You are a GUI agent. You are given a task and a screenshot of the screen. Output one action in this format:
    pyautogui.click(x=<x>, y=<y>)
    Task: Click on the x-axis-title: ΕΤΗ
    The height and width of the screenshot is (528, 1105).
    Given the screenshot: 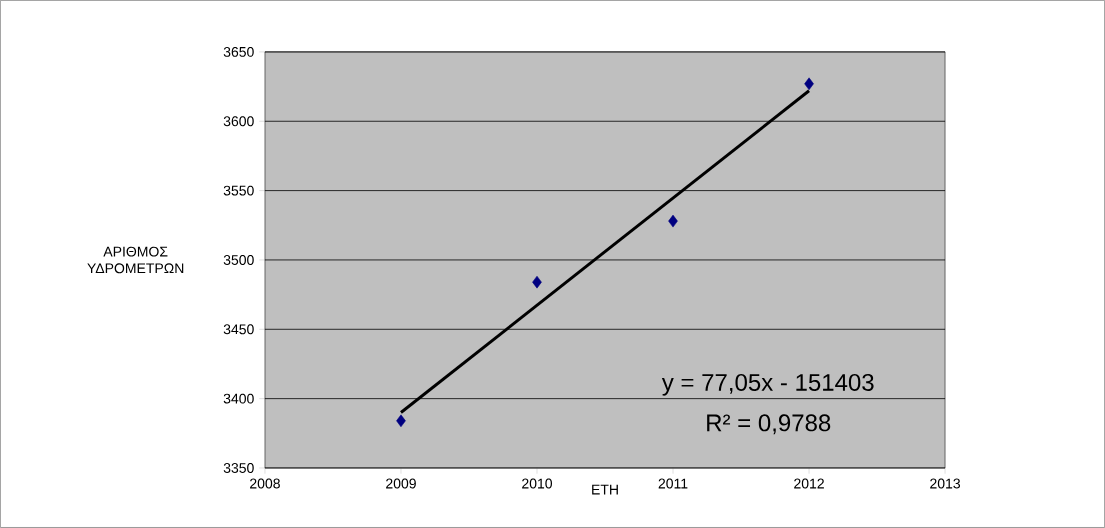 What is the action you would take?
    pyautogui.click(x=605, y=489)
    